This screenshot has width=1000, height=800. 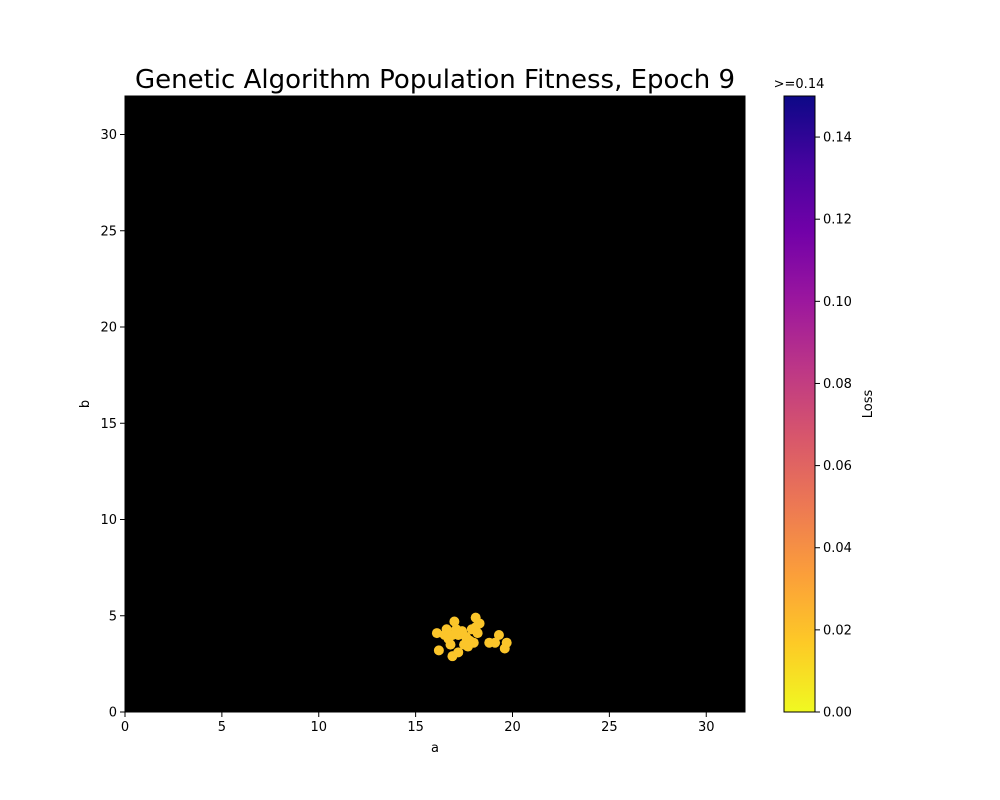 I want to click on x-tick-label: 30, so click(x=706, y=727).